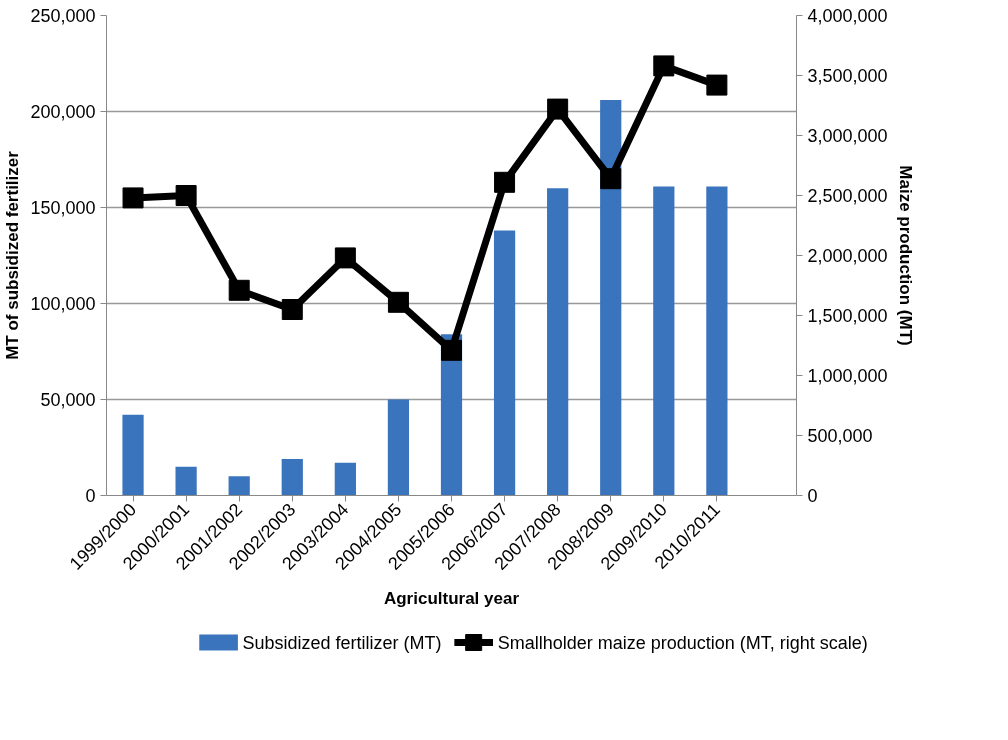 This screenshot has width=1008, height=740. Describe the element at coordinates (682, 642) in the screenshot. I see `legend-label: Smallholder maize production (MT, right scale)` at that location.